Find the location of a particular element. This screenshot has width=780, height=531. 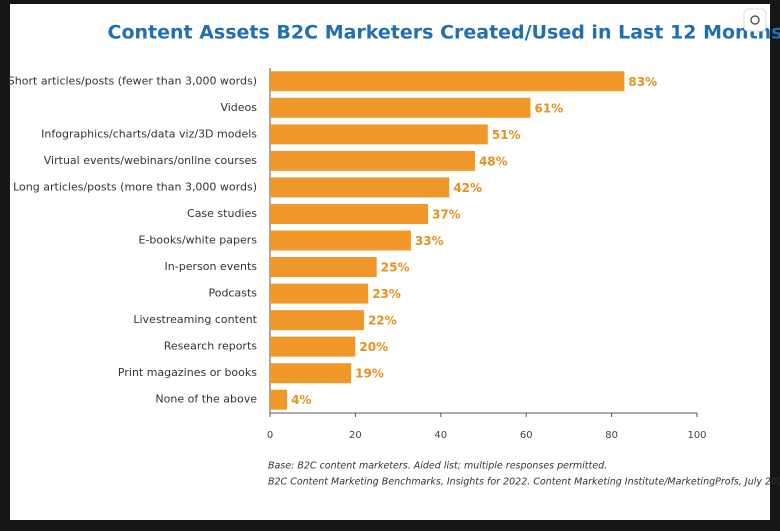

value-label: 22% is located at coordinates (382, 321).